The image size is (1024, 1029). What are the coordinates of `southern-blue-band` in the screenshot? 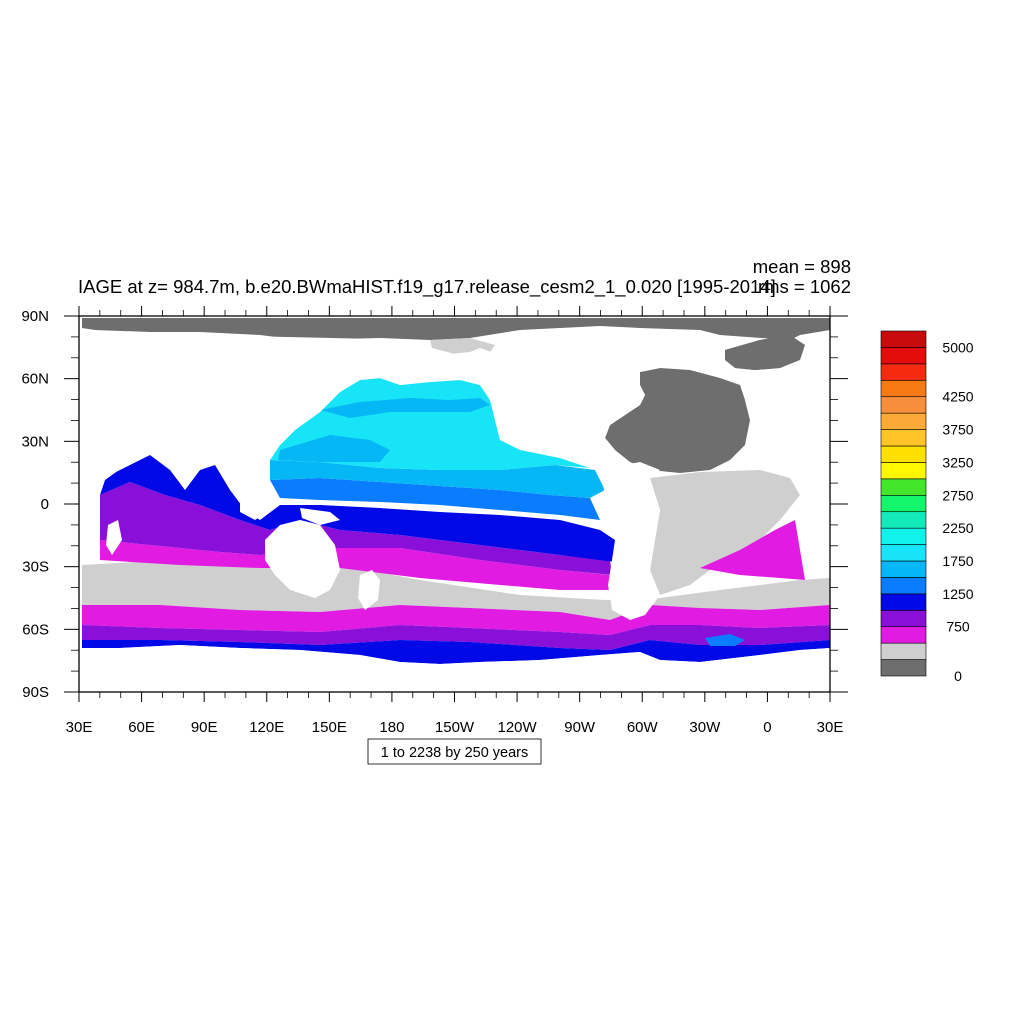 It's located at (456, 652).